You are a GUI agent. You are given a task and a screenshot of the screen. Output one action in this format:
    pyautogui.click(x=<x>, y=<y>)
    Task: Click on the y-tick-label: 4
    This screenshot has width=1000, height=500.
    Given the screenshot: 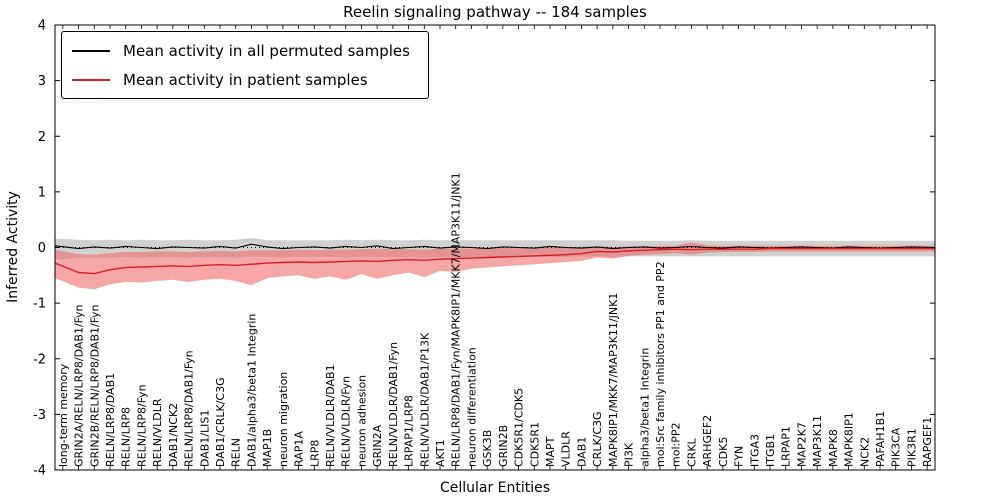 What is the action you would take?
    pyautogui.click(x=42, y=26)
    